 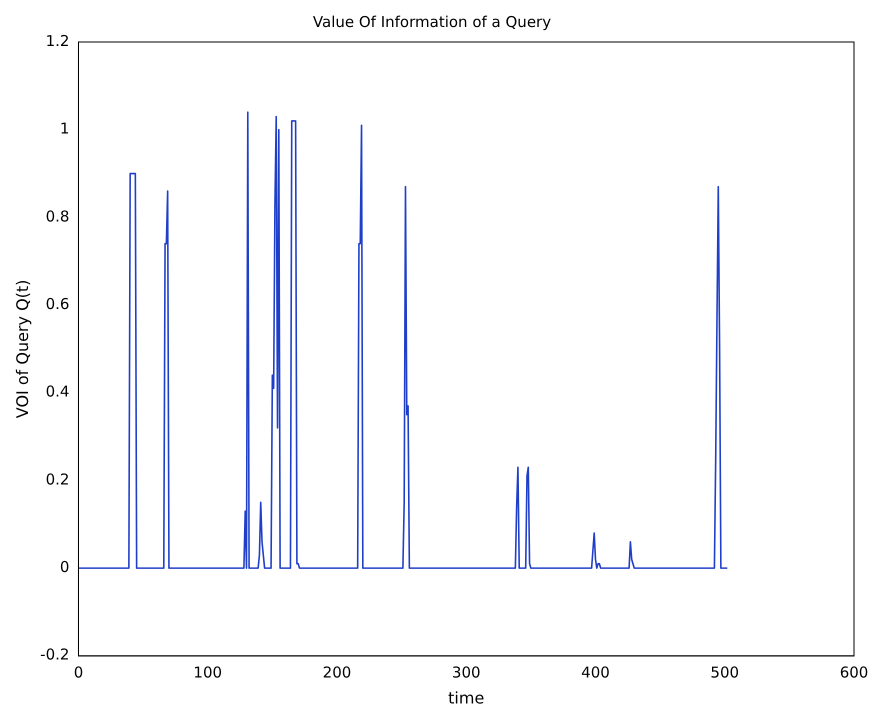 I want to click on x-tick-label: 400, so click(x=595, y=673).